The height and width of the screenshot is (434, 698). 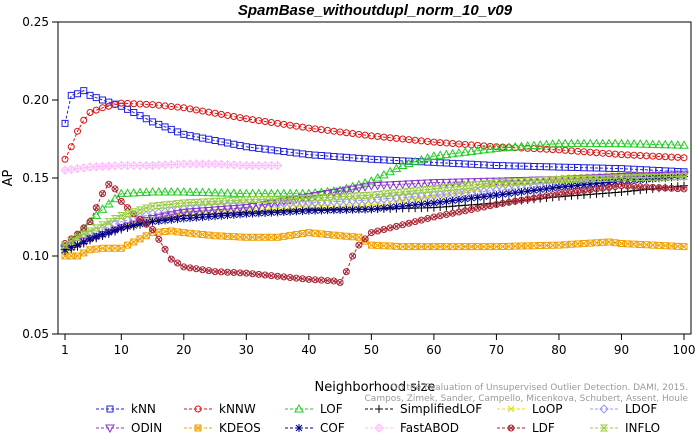 What do you see at coordinates (378, 345) in the screenshot?
I see `x-axis: 1 10 20 30 40 50 60 70 80 90 100` at bounding box center [378, 345].